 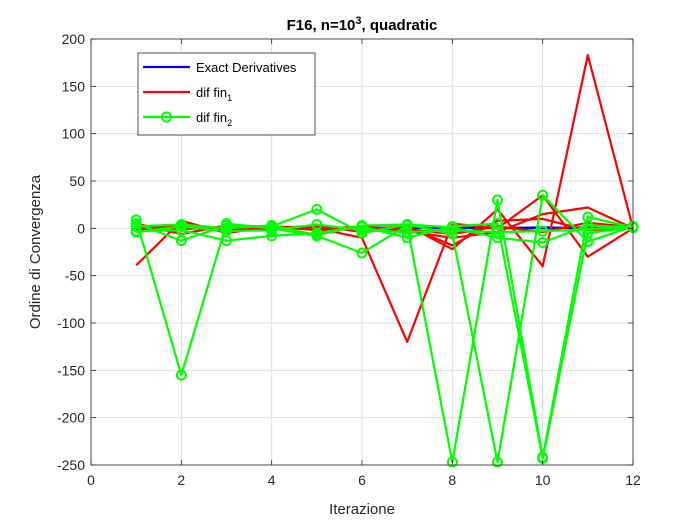 I want to click on x-tick-label: 12, so click(x=633, y=480).